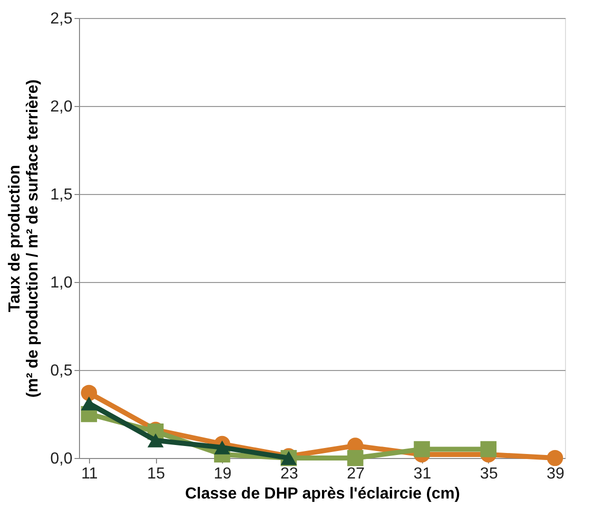  What do you see at coordinates (489, 474) in the screenshot?
I see `x-tick-label: 35` at bounding box center [489, 474].